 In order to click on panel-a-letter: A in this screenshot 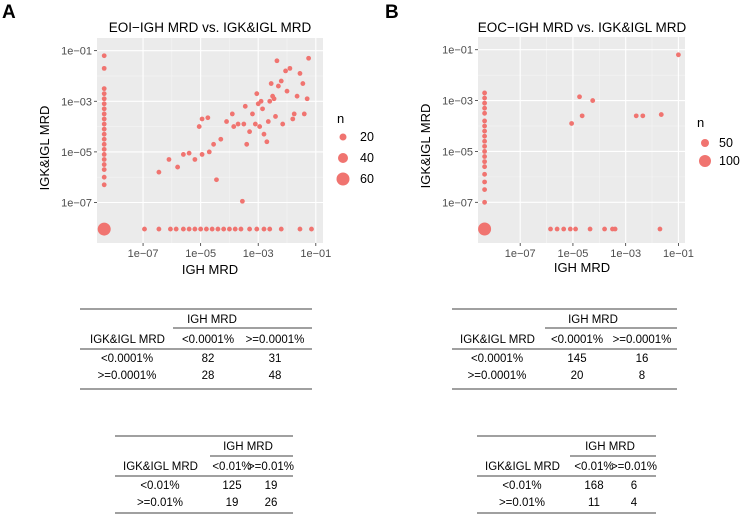, I will do `click(9, 12)`.